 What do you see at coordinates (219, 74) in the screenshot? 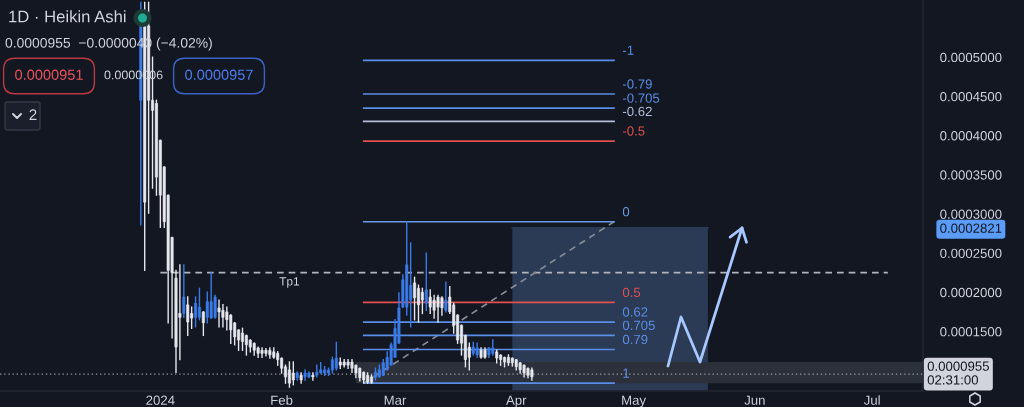
I see `annotation: 0.0000957` at bounding box center [219, 74].